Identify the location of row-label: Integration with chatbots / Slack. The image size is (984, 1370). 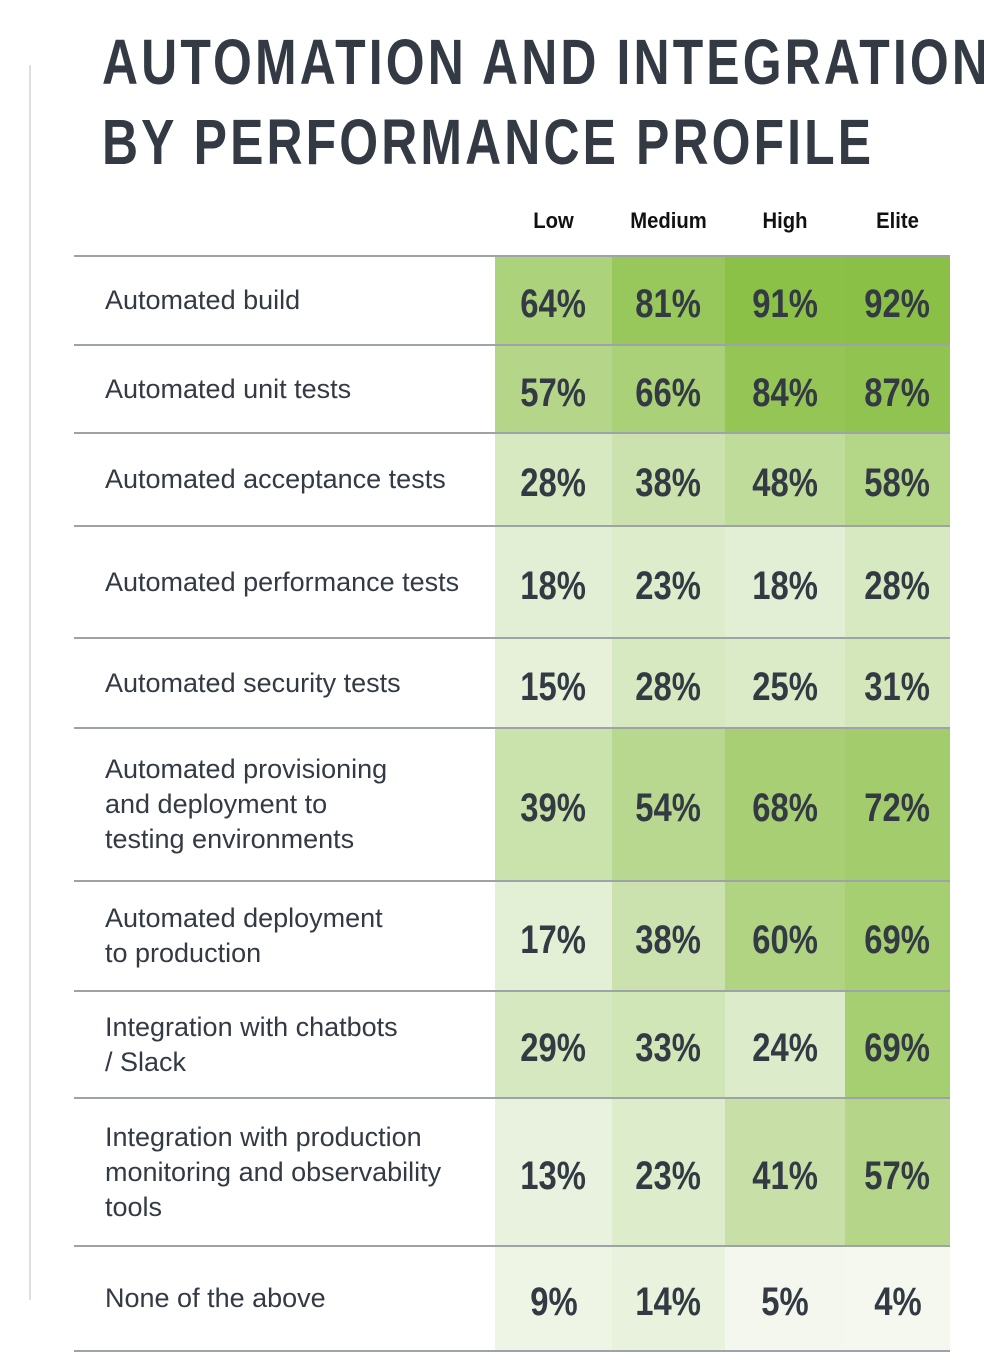
(251, 1044).